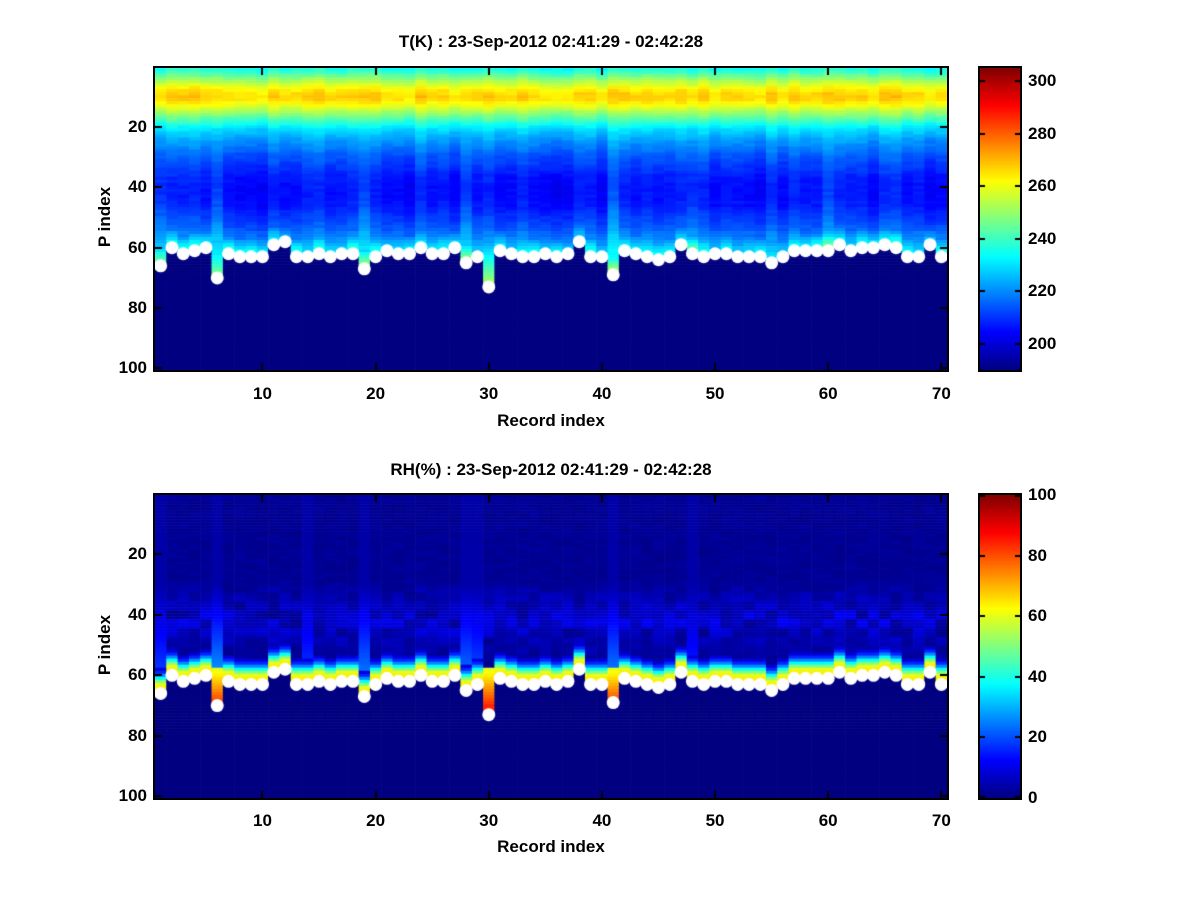  Describe the element at coordinates (1037, 616) in the screenshot. I see `colorbar-tick-label: 60` at that location.